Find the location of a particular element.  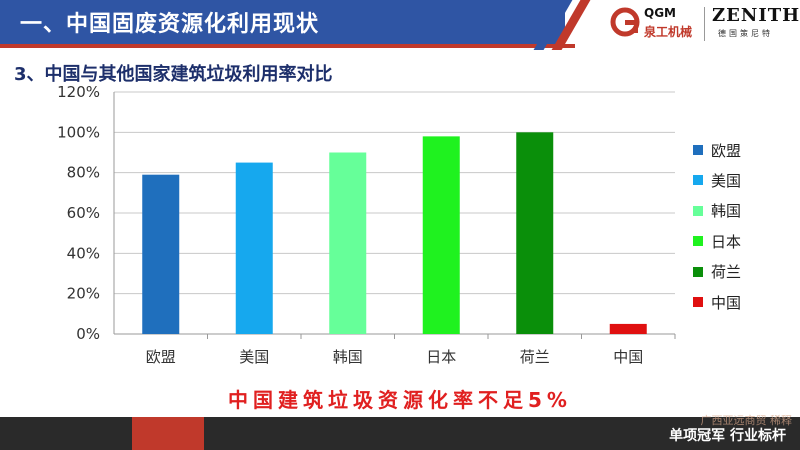

chart-callout: 中国建筑垃圾资源化率不足5% is located at coordinates (400, 400).